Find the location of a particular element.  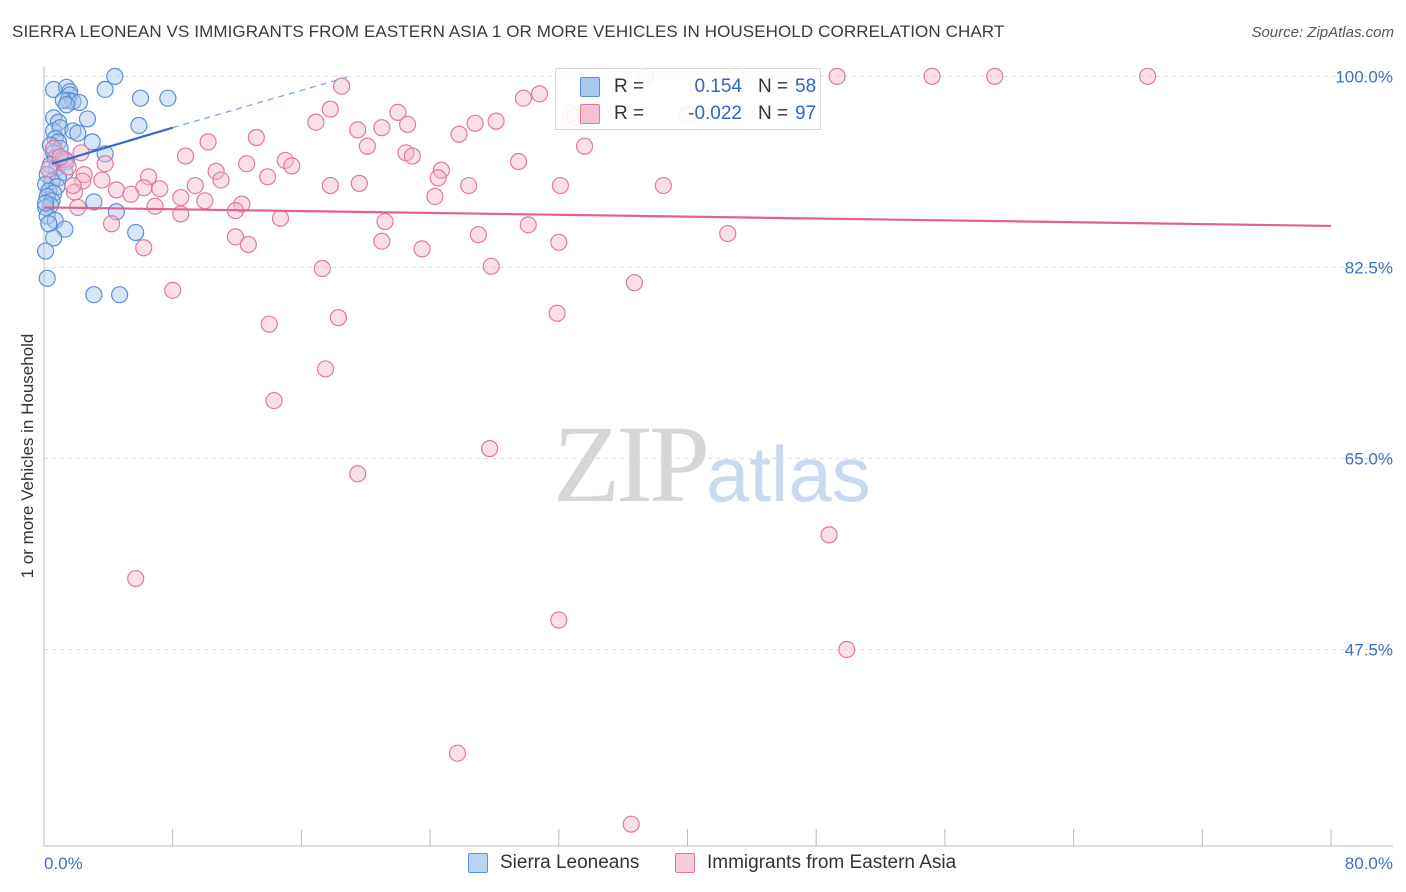

y-tick-labels: 100.0% 82.5% 65.0% 47.5% is located at coordinates (1364, 363).